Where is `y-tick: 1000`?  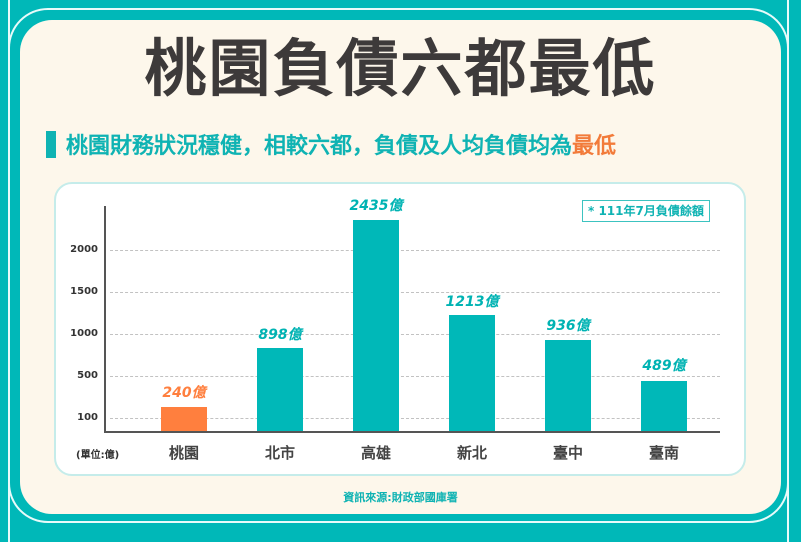 y-tick: 1000 is located at coordinates (84, 333).